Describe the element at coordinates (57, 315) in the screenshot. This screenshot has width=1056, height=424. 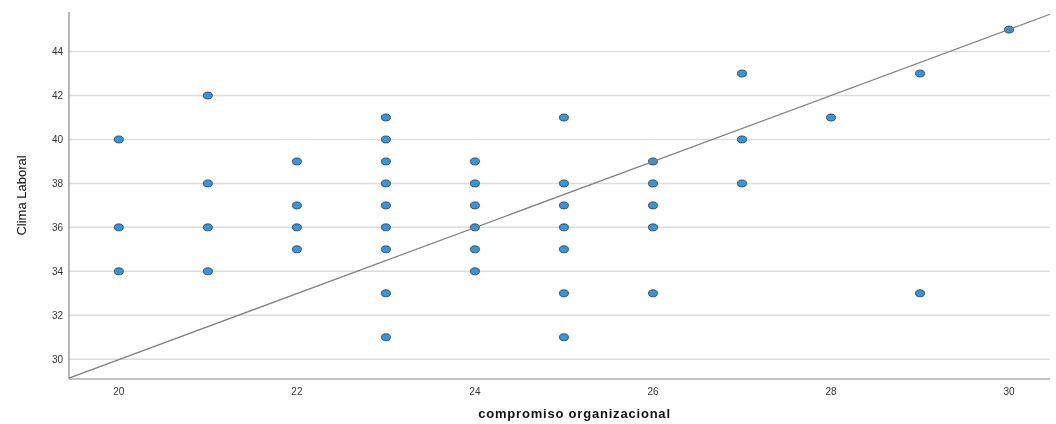
I see `y-tick-label: 32` at that location.